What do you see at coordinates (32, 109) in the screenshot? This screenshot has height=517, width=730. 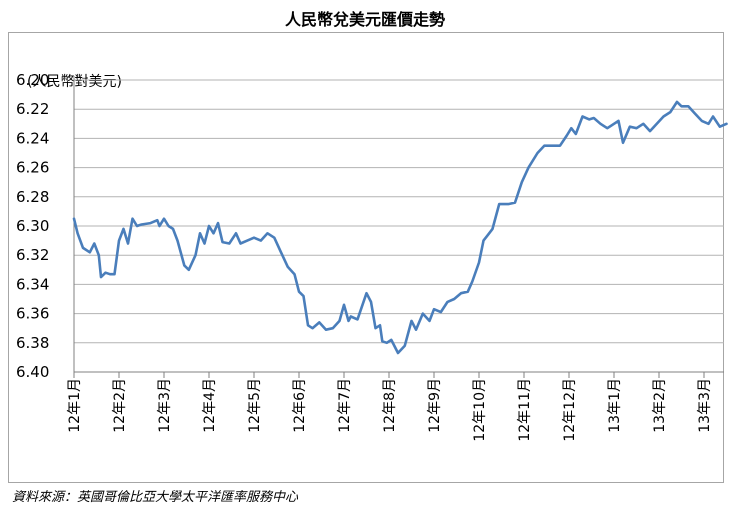 I see `y-tick-label: 6.22` at bounding box center [32, 109].